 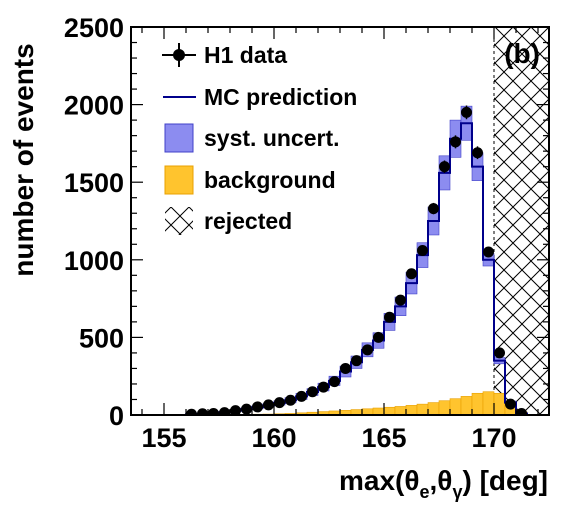 I want to click on y-tick-label: 0, so click(x=116, y=416).